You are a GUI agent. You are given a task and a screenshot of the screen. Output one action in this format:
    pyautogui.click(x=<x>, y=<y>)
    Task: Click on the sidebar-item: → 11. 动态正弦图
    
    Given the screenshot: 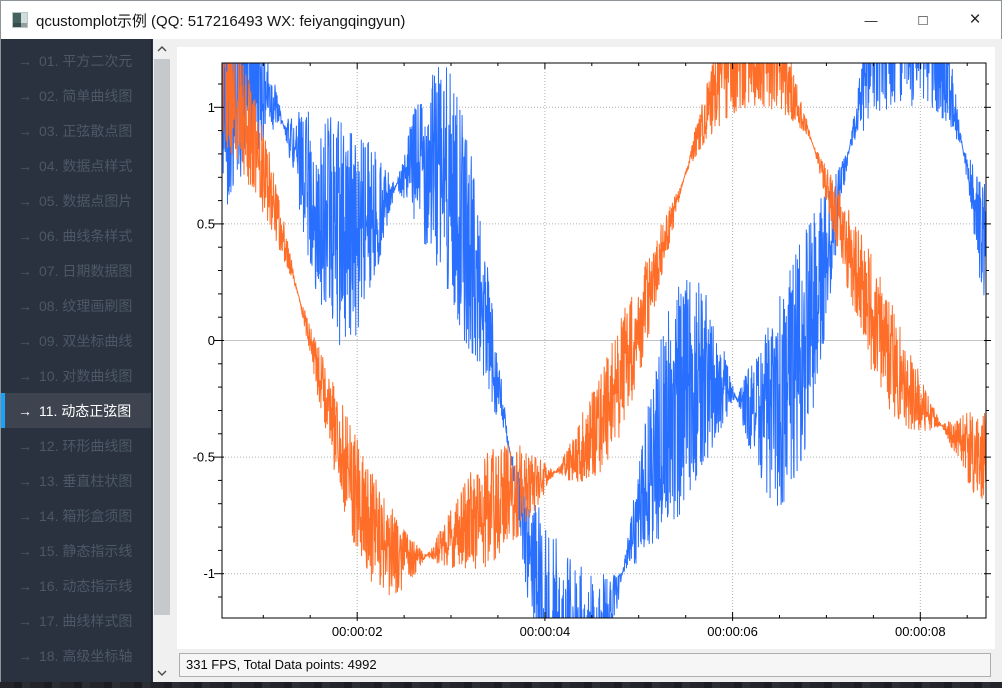 What is the action you would take?
    pyautogui.click(x=76, y=410)
    